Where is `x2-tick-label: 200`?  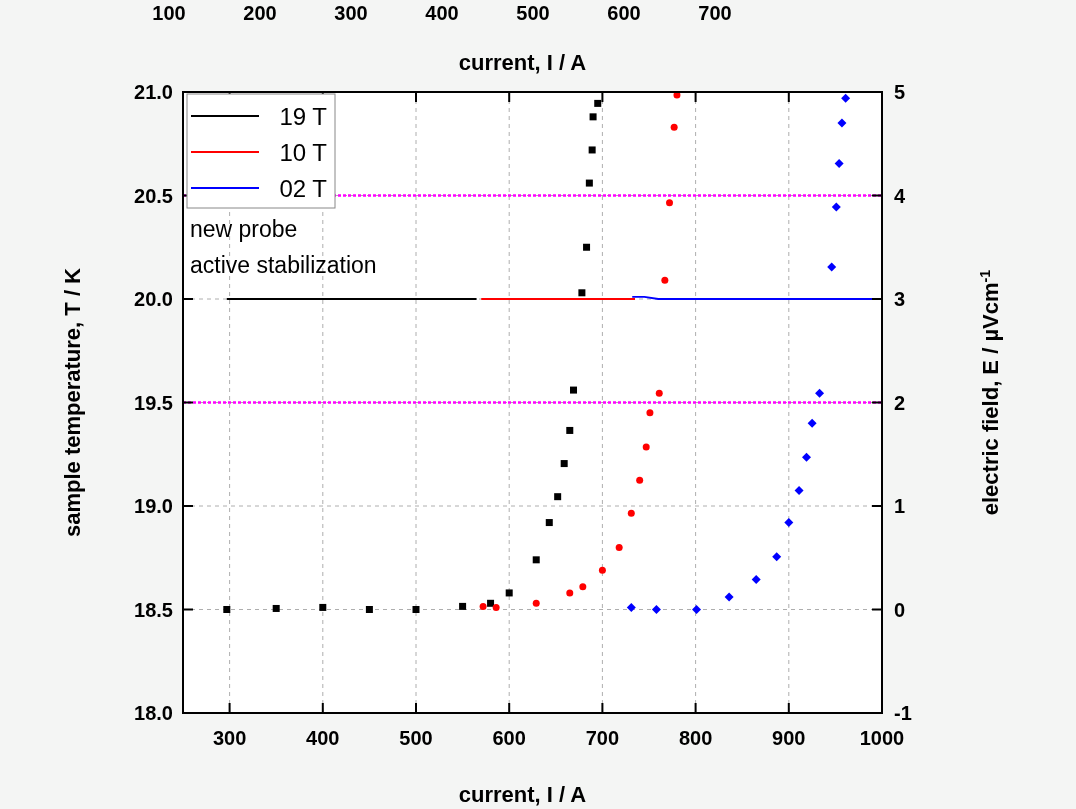 x2-tick-label: 200 is located at coordinates (260, 13).